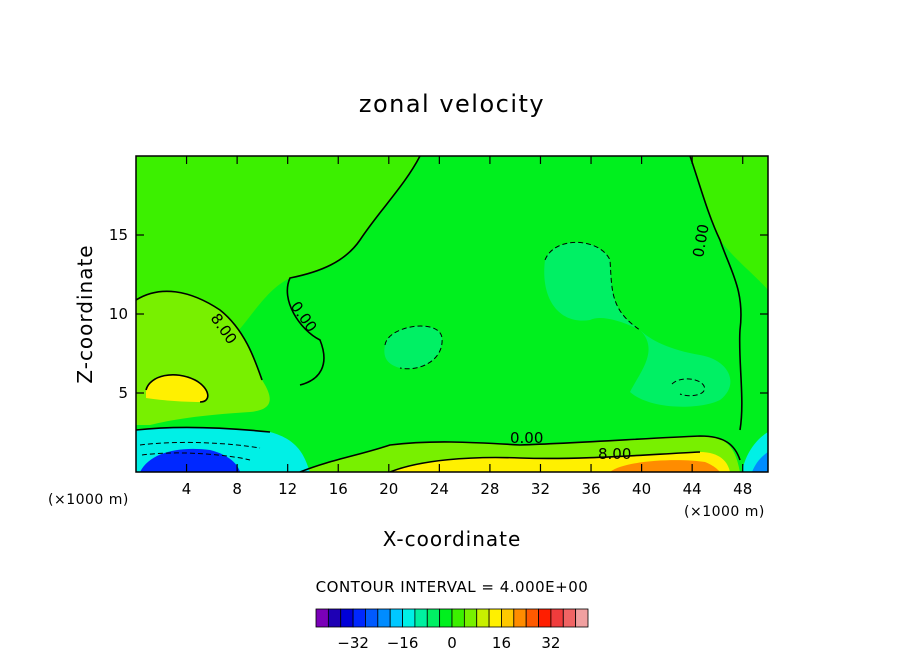 The height and width of the screenshot is (654, 904). I want to click on contour-label-0-right: 0.00, so click(701, 241).